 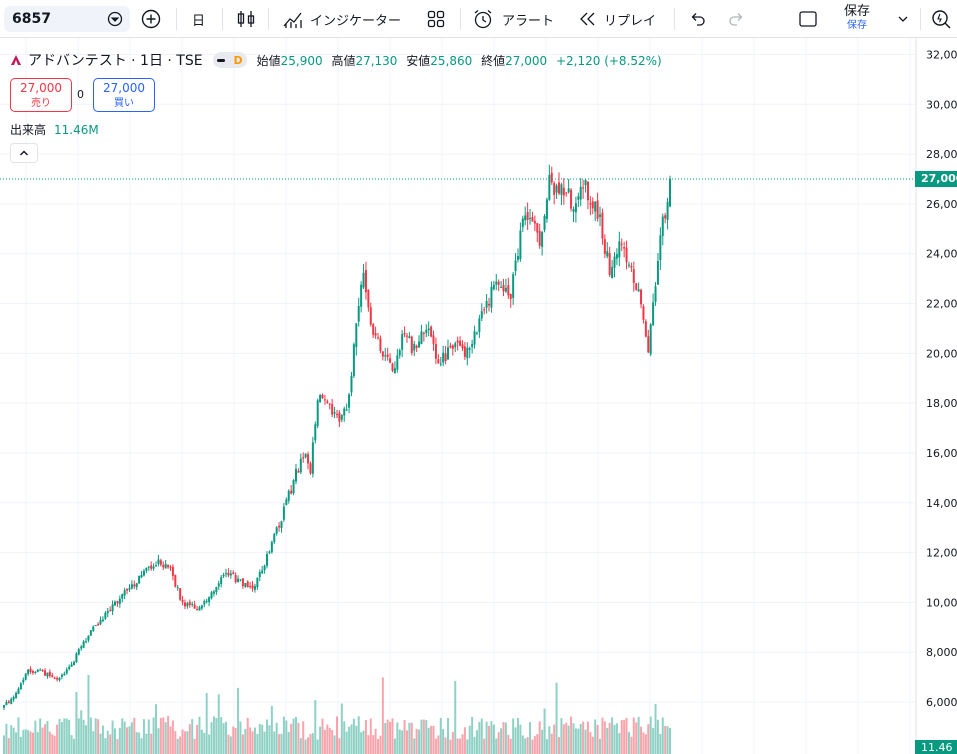 I want to click on volume-legend: 出来高 11.46M, so click(x=54, y=129).